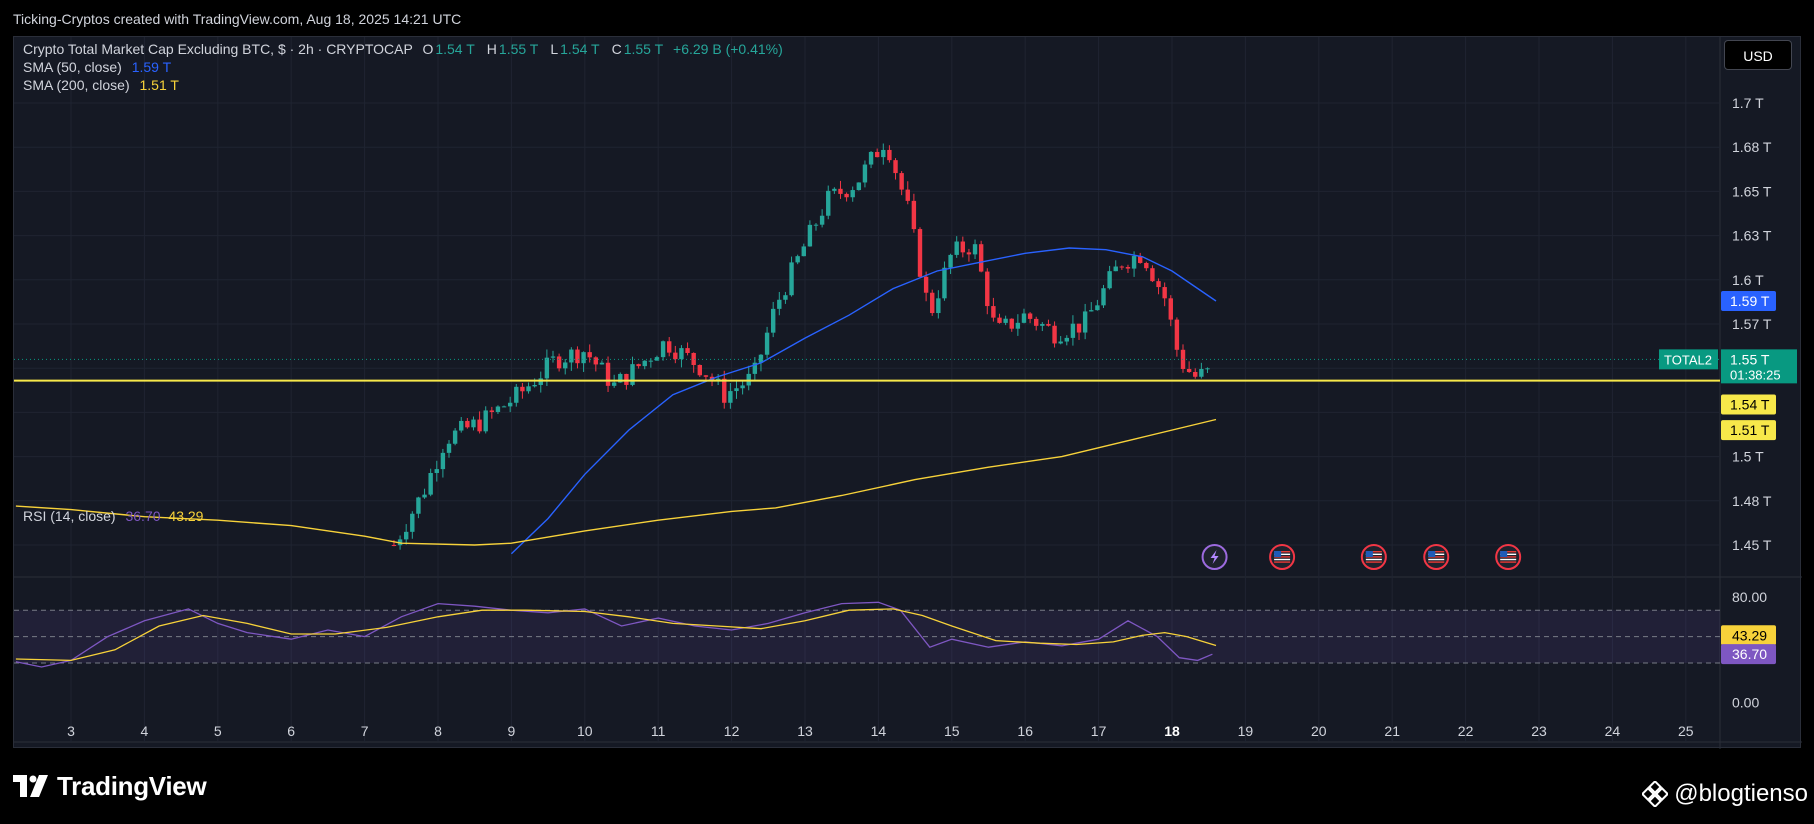  I want to click on sma50-line, so click(863, 401).